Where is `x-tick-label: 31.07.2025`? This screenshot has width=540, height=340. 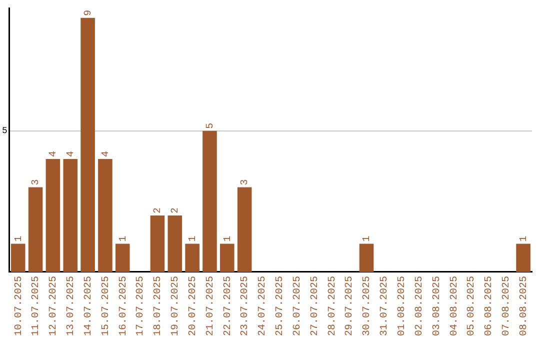
x-tick-label: 31.07.2025 is located at coordinates (385, 306).